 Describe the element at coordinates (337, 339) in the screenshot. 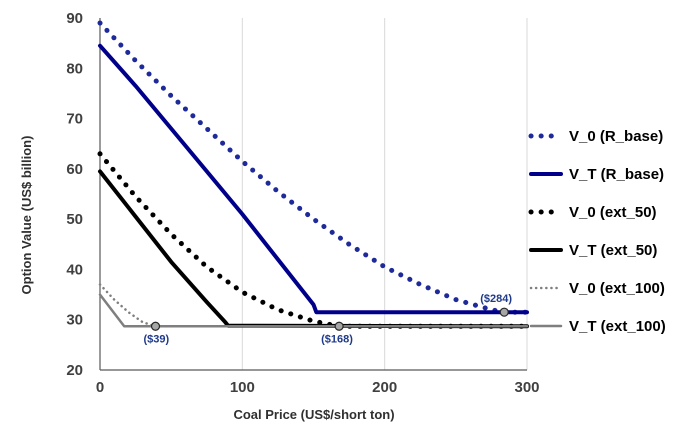

I see `threshold-label: ($168)` at that location.